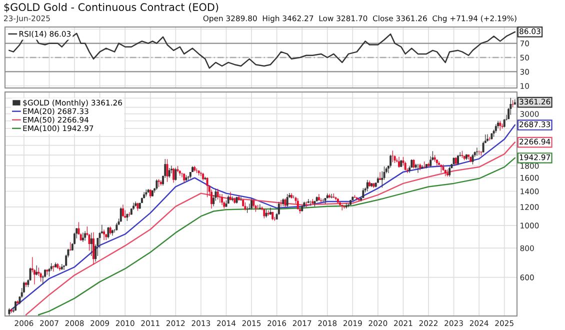 The image size is (565, 330). Describe the element at coordinates (262, 50) in the screenshot. I see `line-series` at that location.